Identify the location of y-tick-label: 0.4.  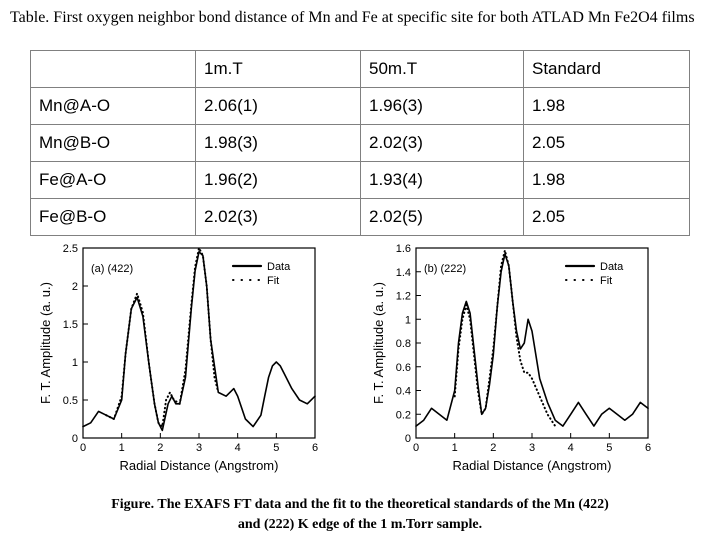
(403, 392).